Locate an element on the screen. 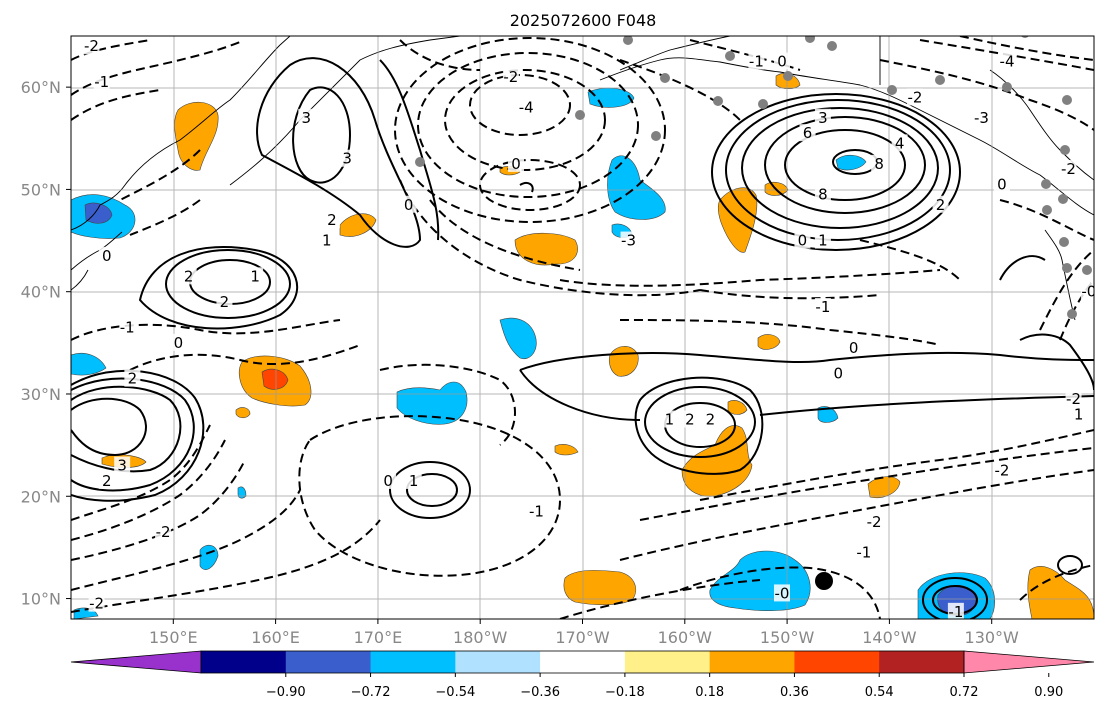  lon-tick-label: 180°W is located at coordinates (480, 637).